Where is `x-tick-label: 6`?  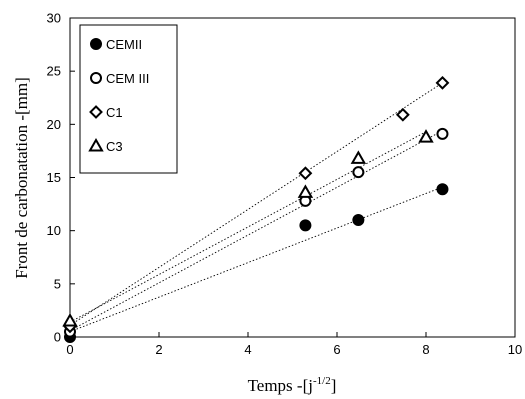 x-tick-label: 6 is located at coordinates (336, 349).